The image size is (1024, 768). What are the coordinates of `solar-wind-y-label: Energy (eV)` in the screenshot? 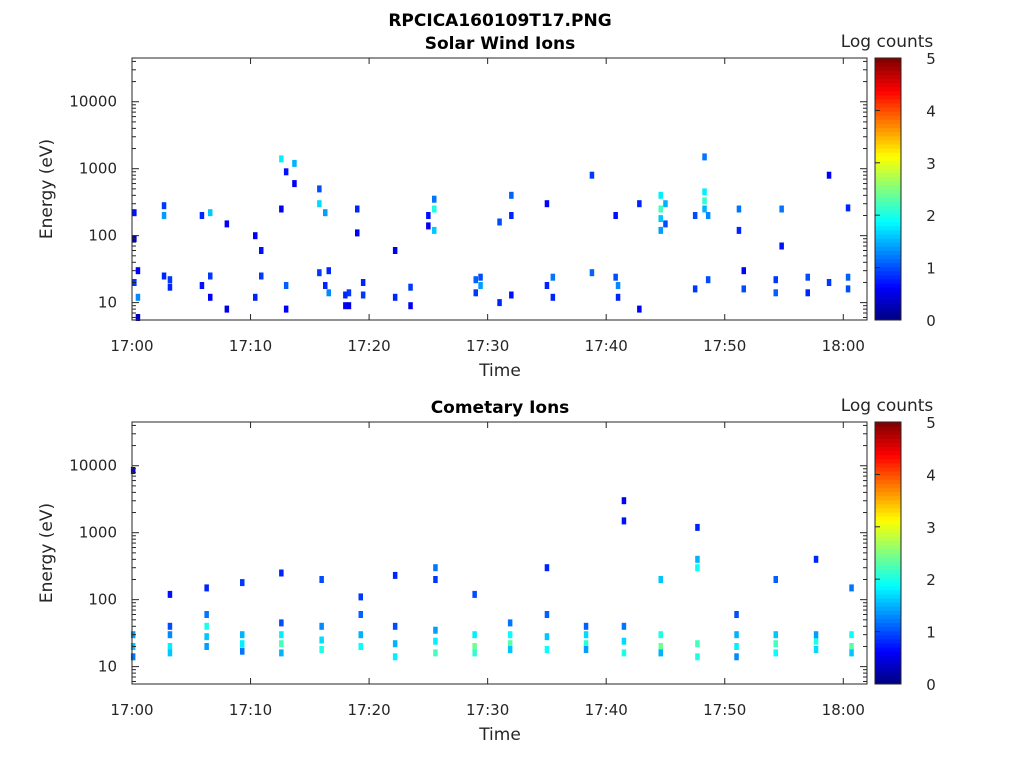 It's located at (47, 189).